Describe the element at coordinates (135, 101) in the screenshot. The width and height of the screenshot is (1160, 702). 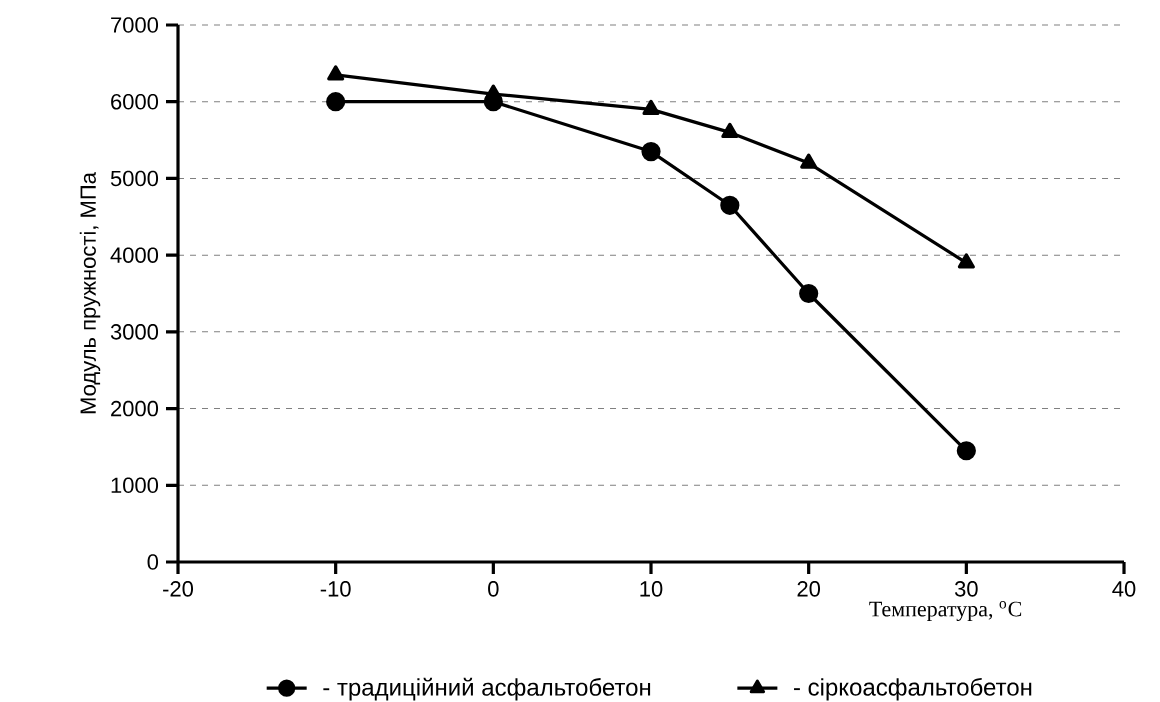
I see `y-tick-label: 6000` at that location.